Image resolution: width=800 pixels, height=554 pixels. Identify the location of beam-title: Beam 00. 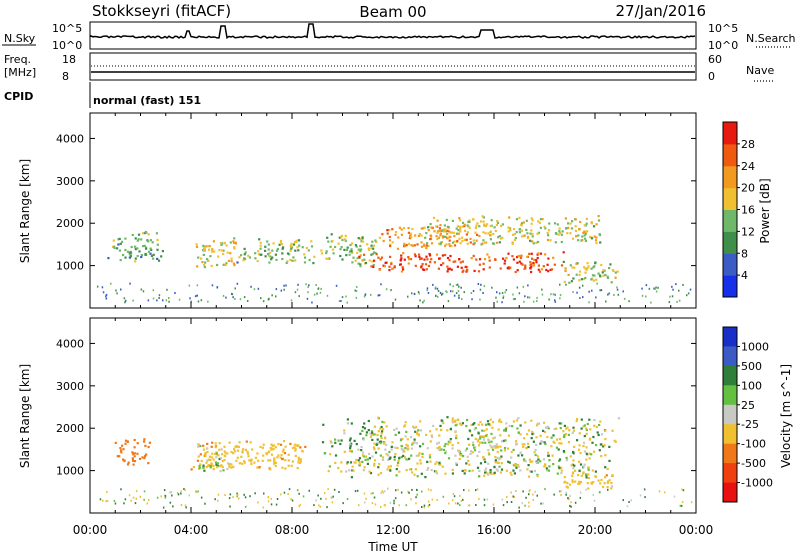
(392, 12).